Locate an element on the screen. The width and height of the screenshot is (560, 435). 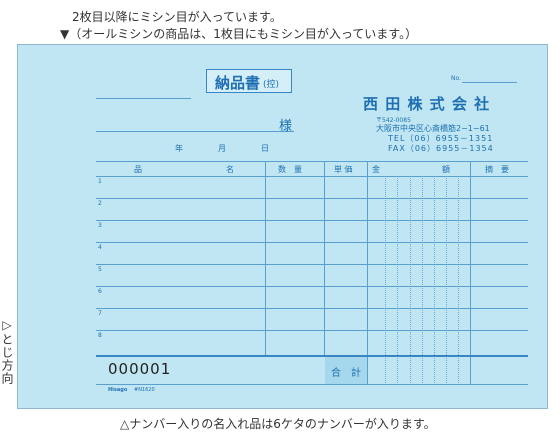
row-number: 2 is located at coordinates (100, 203).